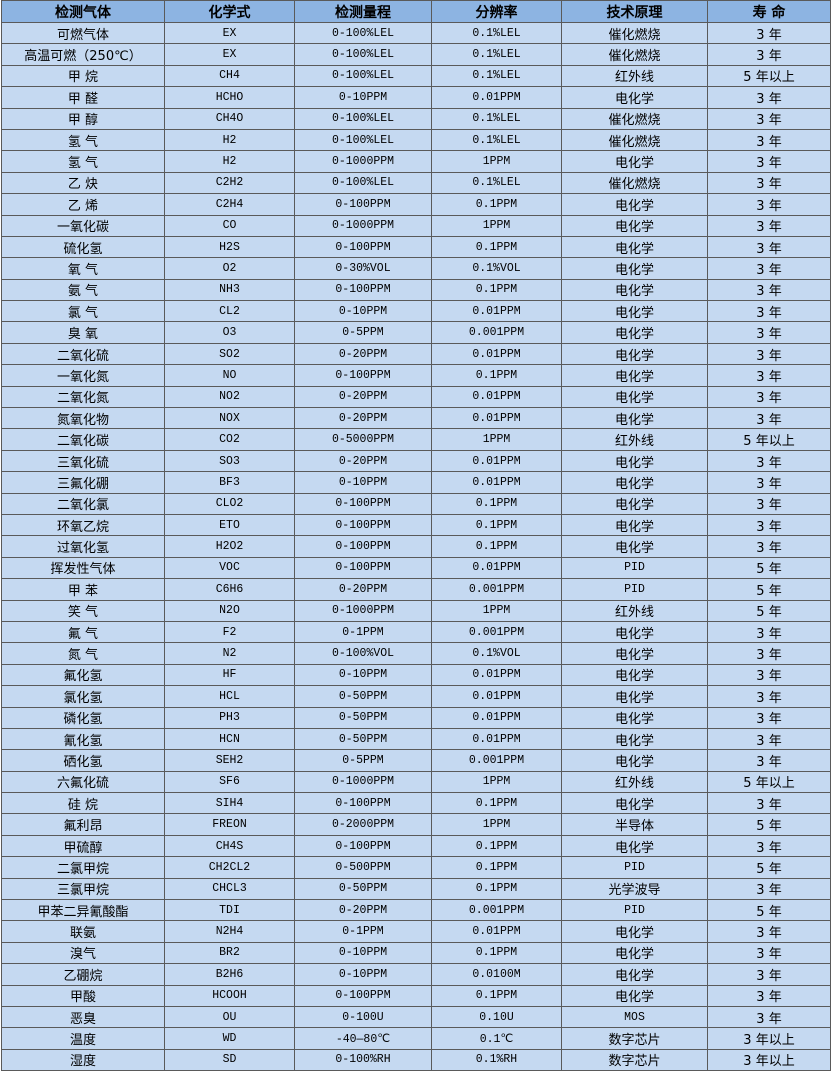 The width and height of the screenshot is (831, 1075). Describe the element at coordinates (83, 439) in the screenshot. I see `gas-cell: 二氧化碳` at that location.